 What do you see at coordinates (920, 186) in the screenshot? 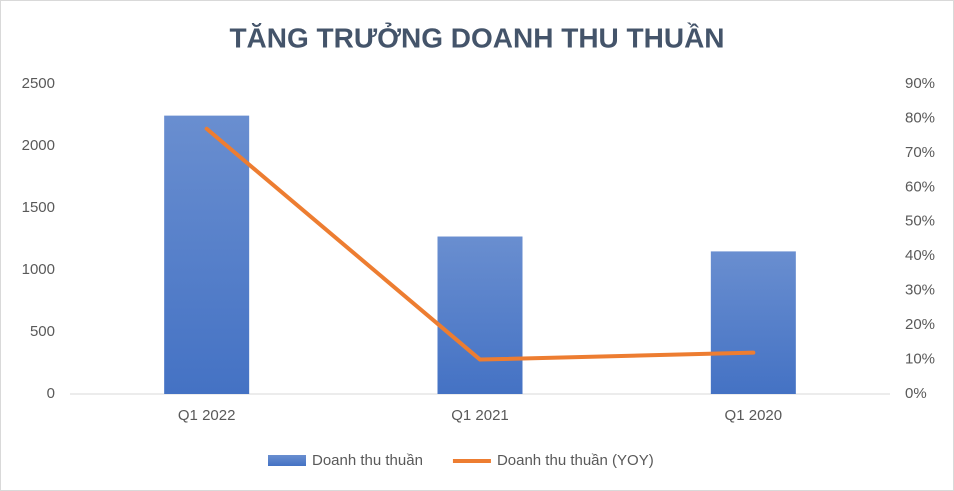
I see `y2-tick-label: 60%` at bounding box center [920, 186].